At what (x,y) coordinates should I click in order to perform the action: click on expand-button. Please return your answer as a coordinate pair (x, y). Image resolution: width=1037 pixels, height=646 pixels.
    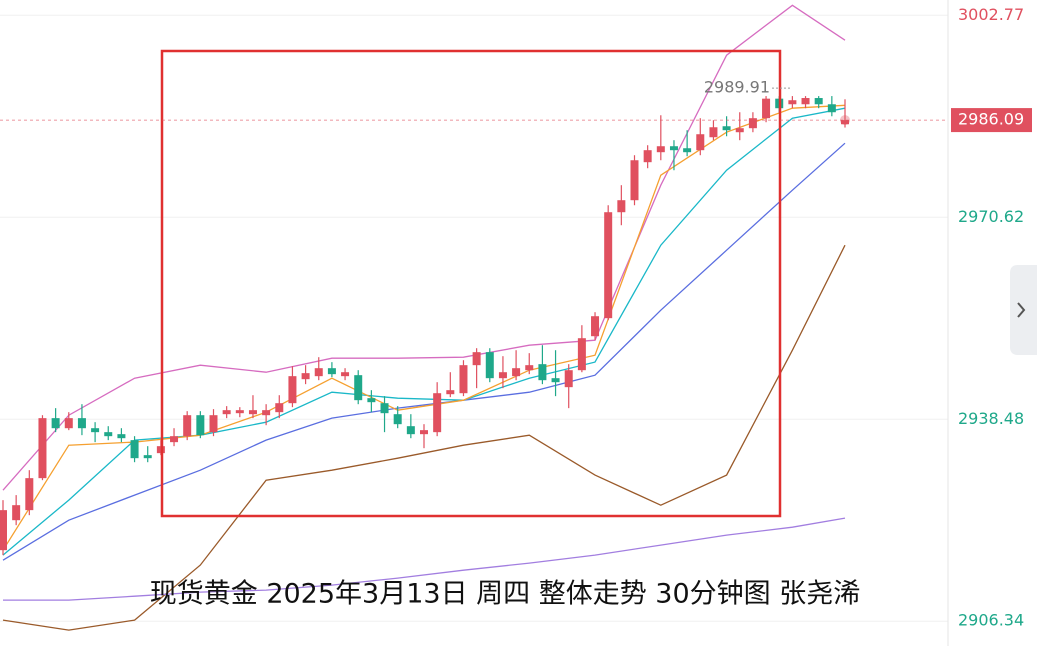
    Looking at the image, I should click on (1023, 310).